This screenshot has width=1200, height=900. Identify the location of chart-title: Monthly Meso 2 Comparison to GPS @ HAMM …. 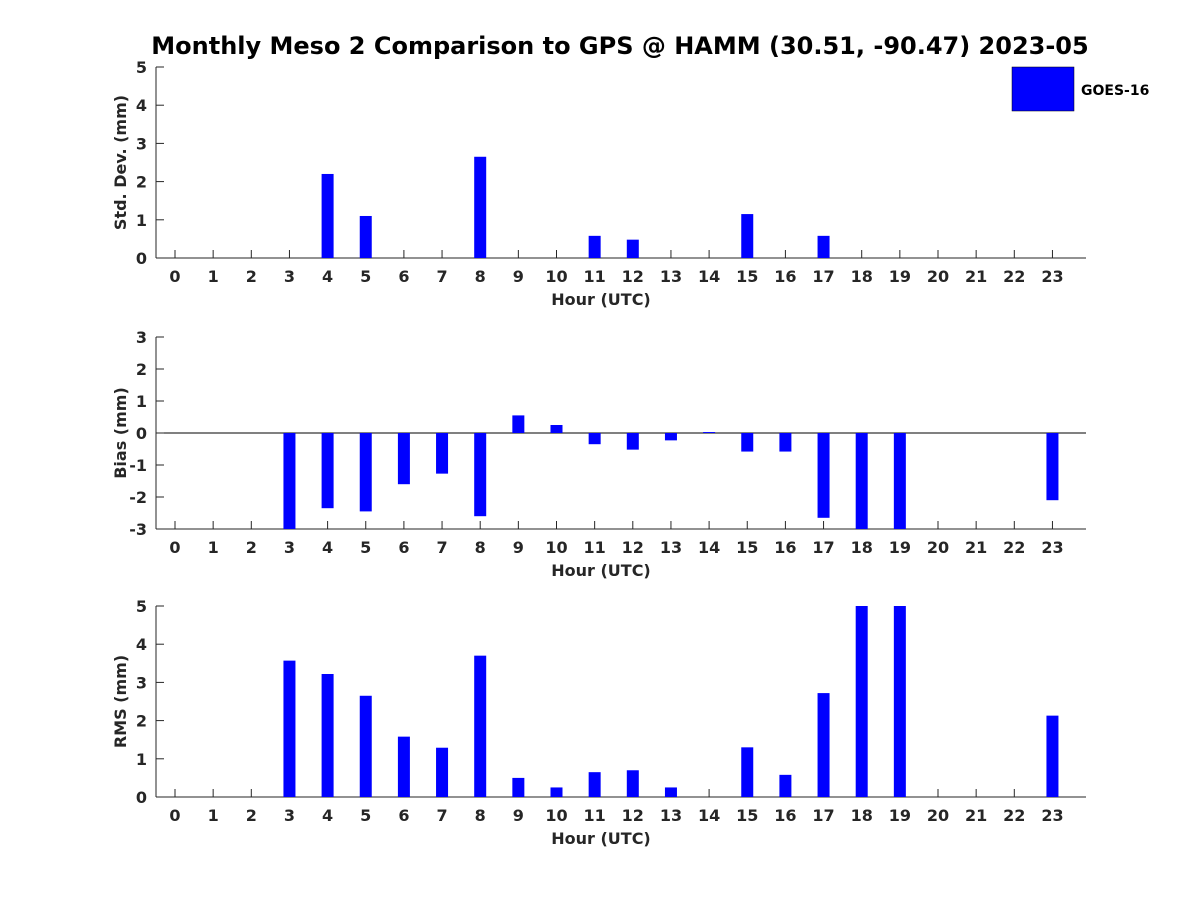
(619, 46).